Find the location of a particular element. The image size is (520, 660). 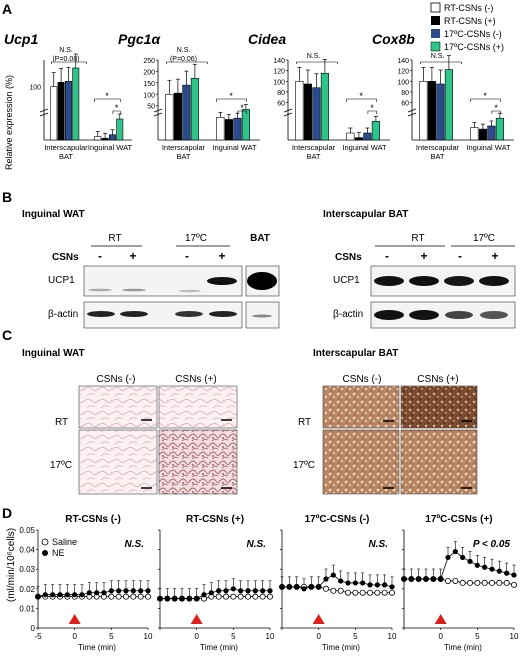

line-chart-4: 17ºC-CSNs (+) 0 5 10 Time (min) P < 0.05 is located at coordinates (459, 583).